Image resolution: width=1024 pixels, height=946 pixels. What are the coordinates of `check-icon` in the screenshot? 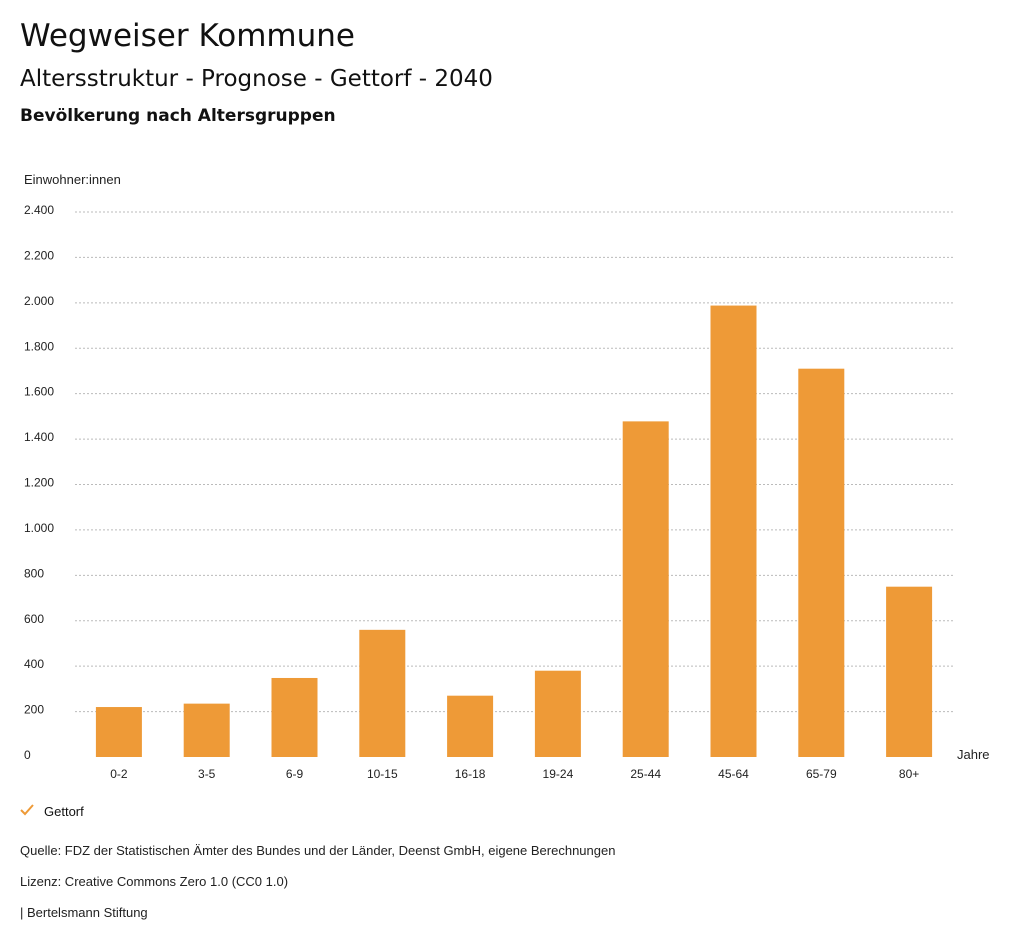 It's located at (29, 812).